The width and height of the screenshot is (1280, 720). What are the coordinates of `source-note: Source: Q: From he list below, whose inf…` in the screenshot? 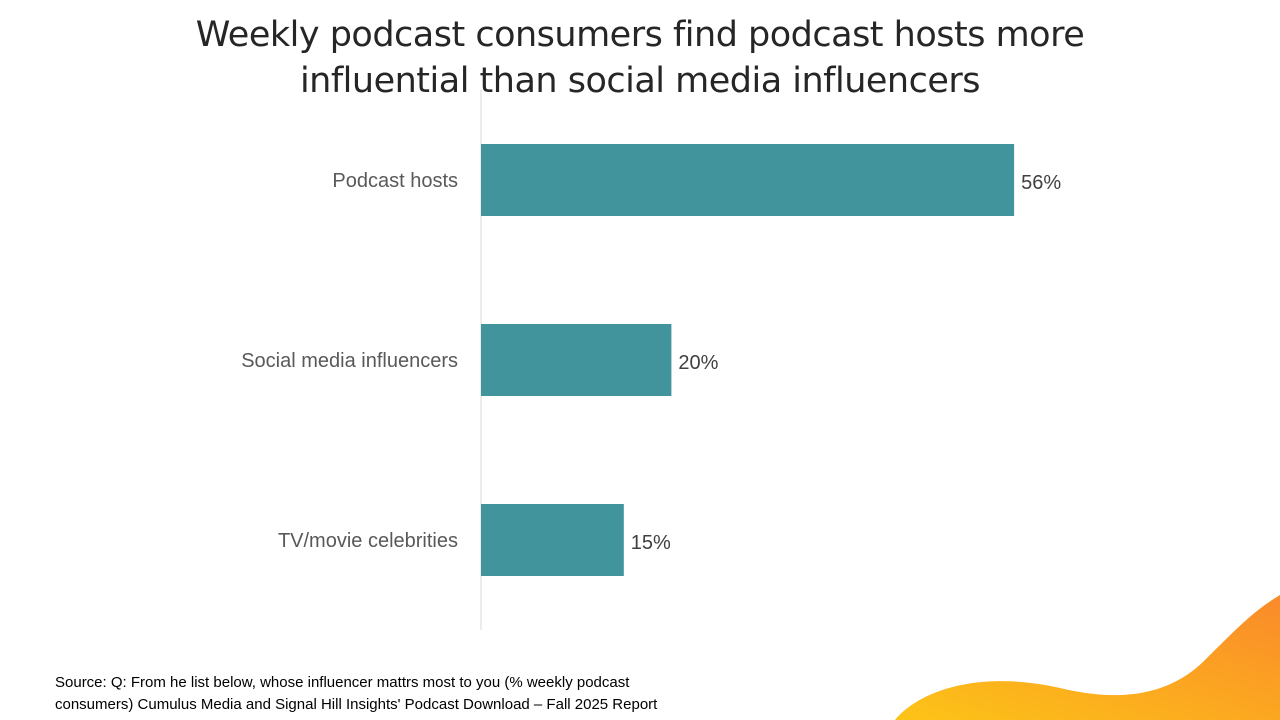 It's located at (415, 694).